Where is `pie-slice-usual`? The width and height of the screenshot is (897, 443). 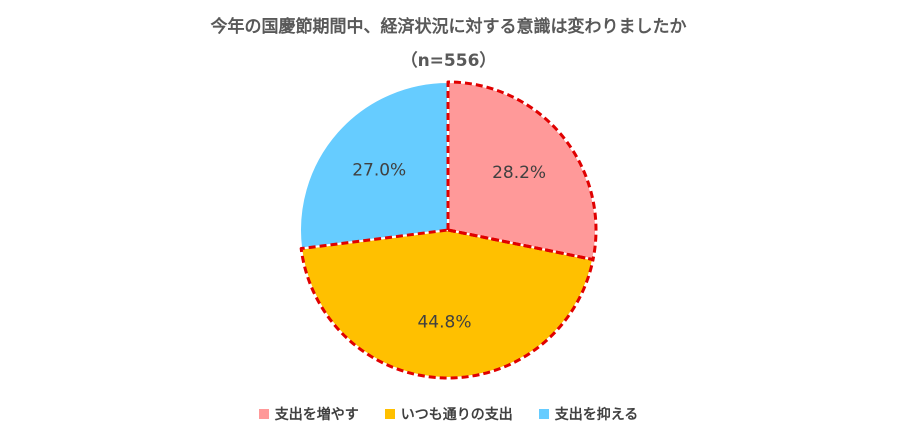
pie-slice-usual is located at coordinates (447, 303).